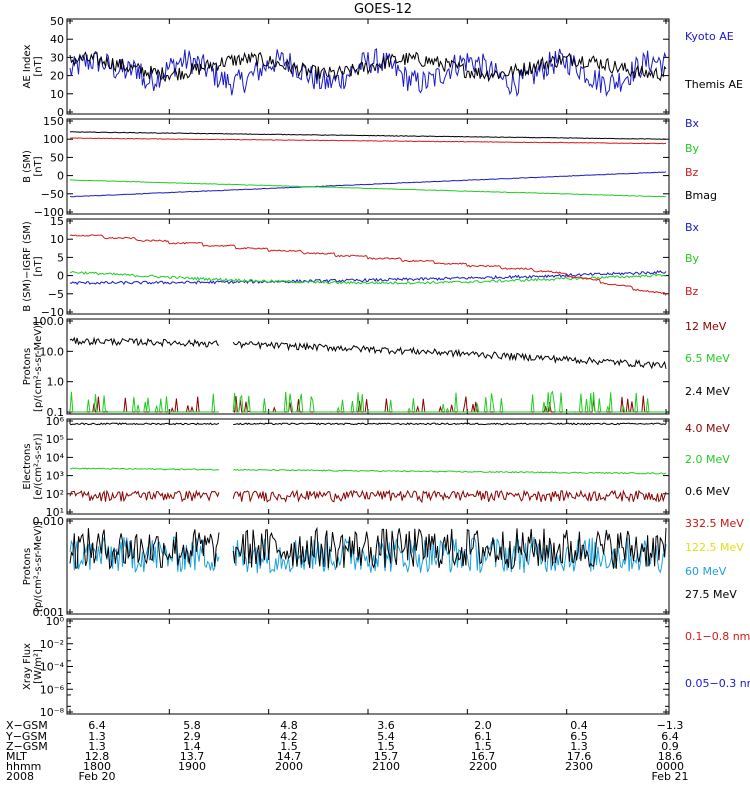 The width and height of the screenshot is (750, 804). Describe the element at coordinates (56, 382) in the screenshot. I see `y-tick-label: 1.0` at that location.